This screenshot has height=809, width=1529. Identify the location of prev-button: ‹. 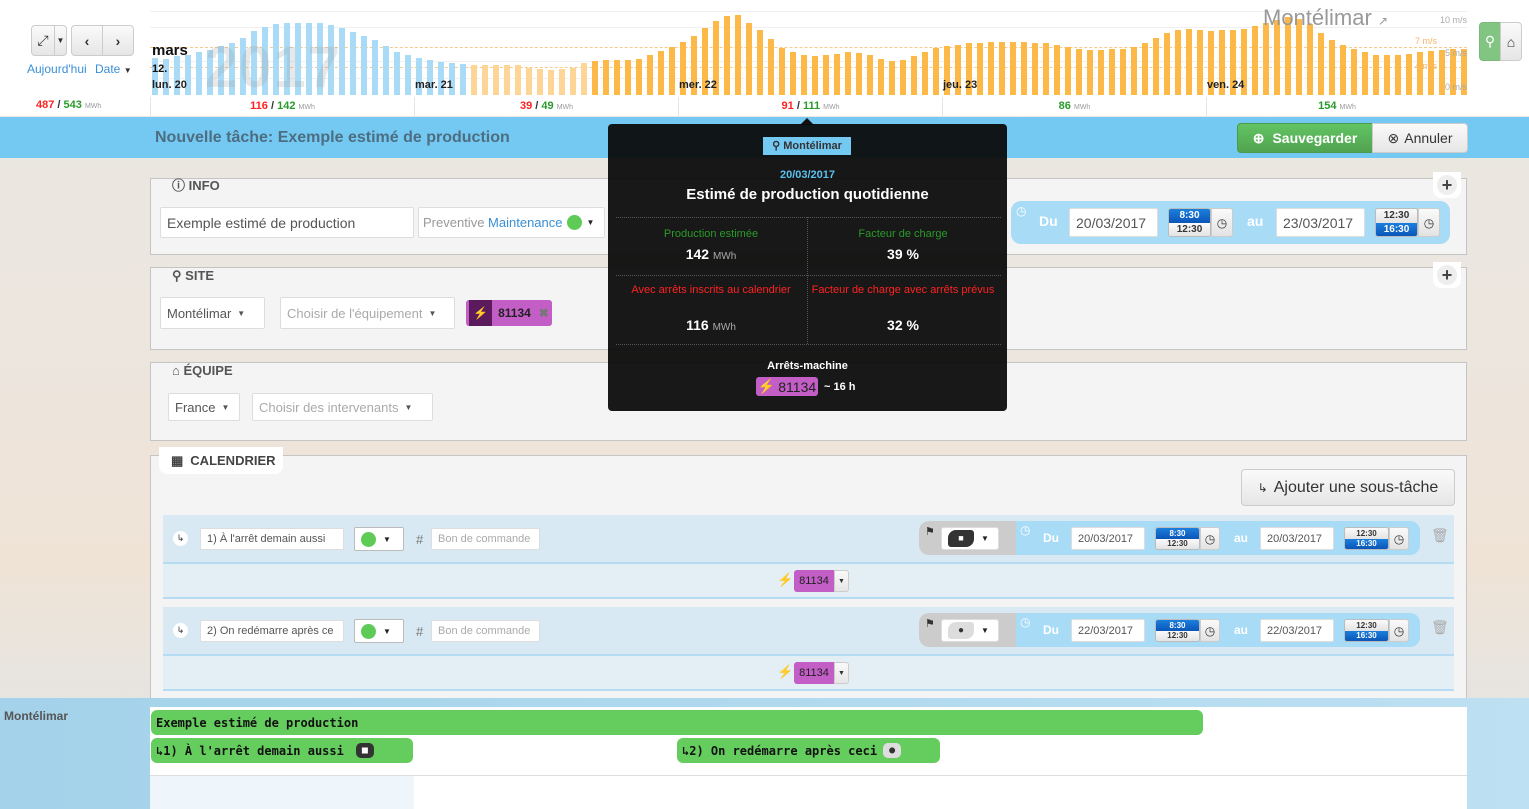
(87, 40).